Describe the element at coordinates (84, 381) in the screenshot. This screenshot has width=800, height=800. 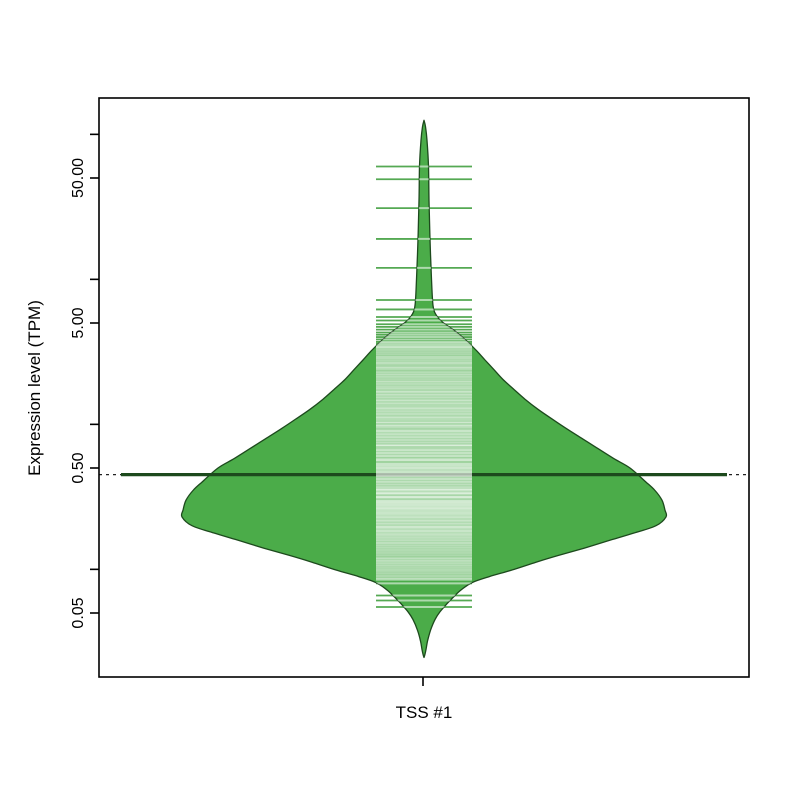
I see `y-axis-ticks: 50.00 5.00 0.50 0.05` at that location.